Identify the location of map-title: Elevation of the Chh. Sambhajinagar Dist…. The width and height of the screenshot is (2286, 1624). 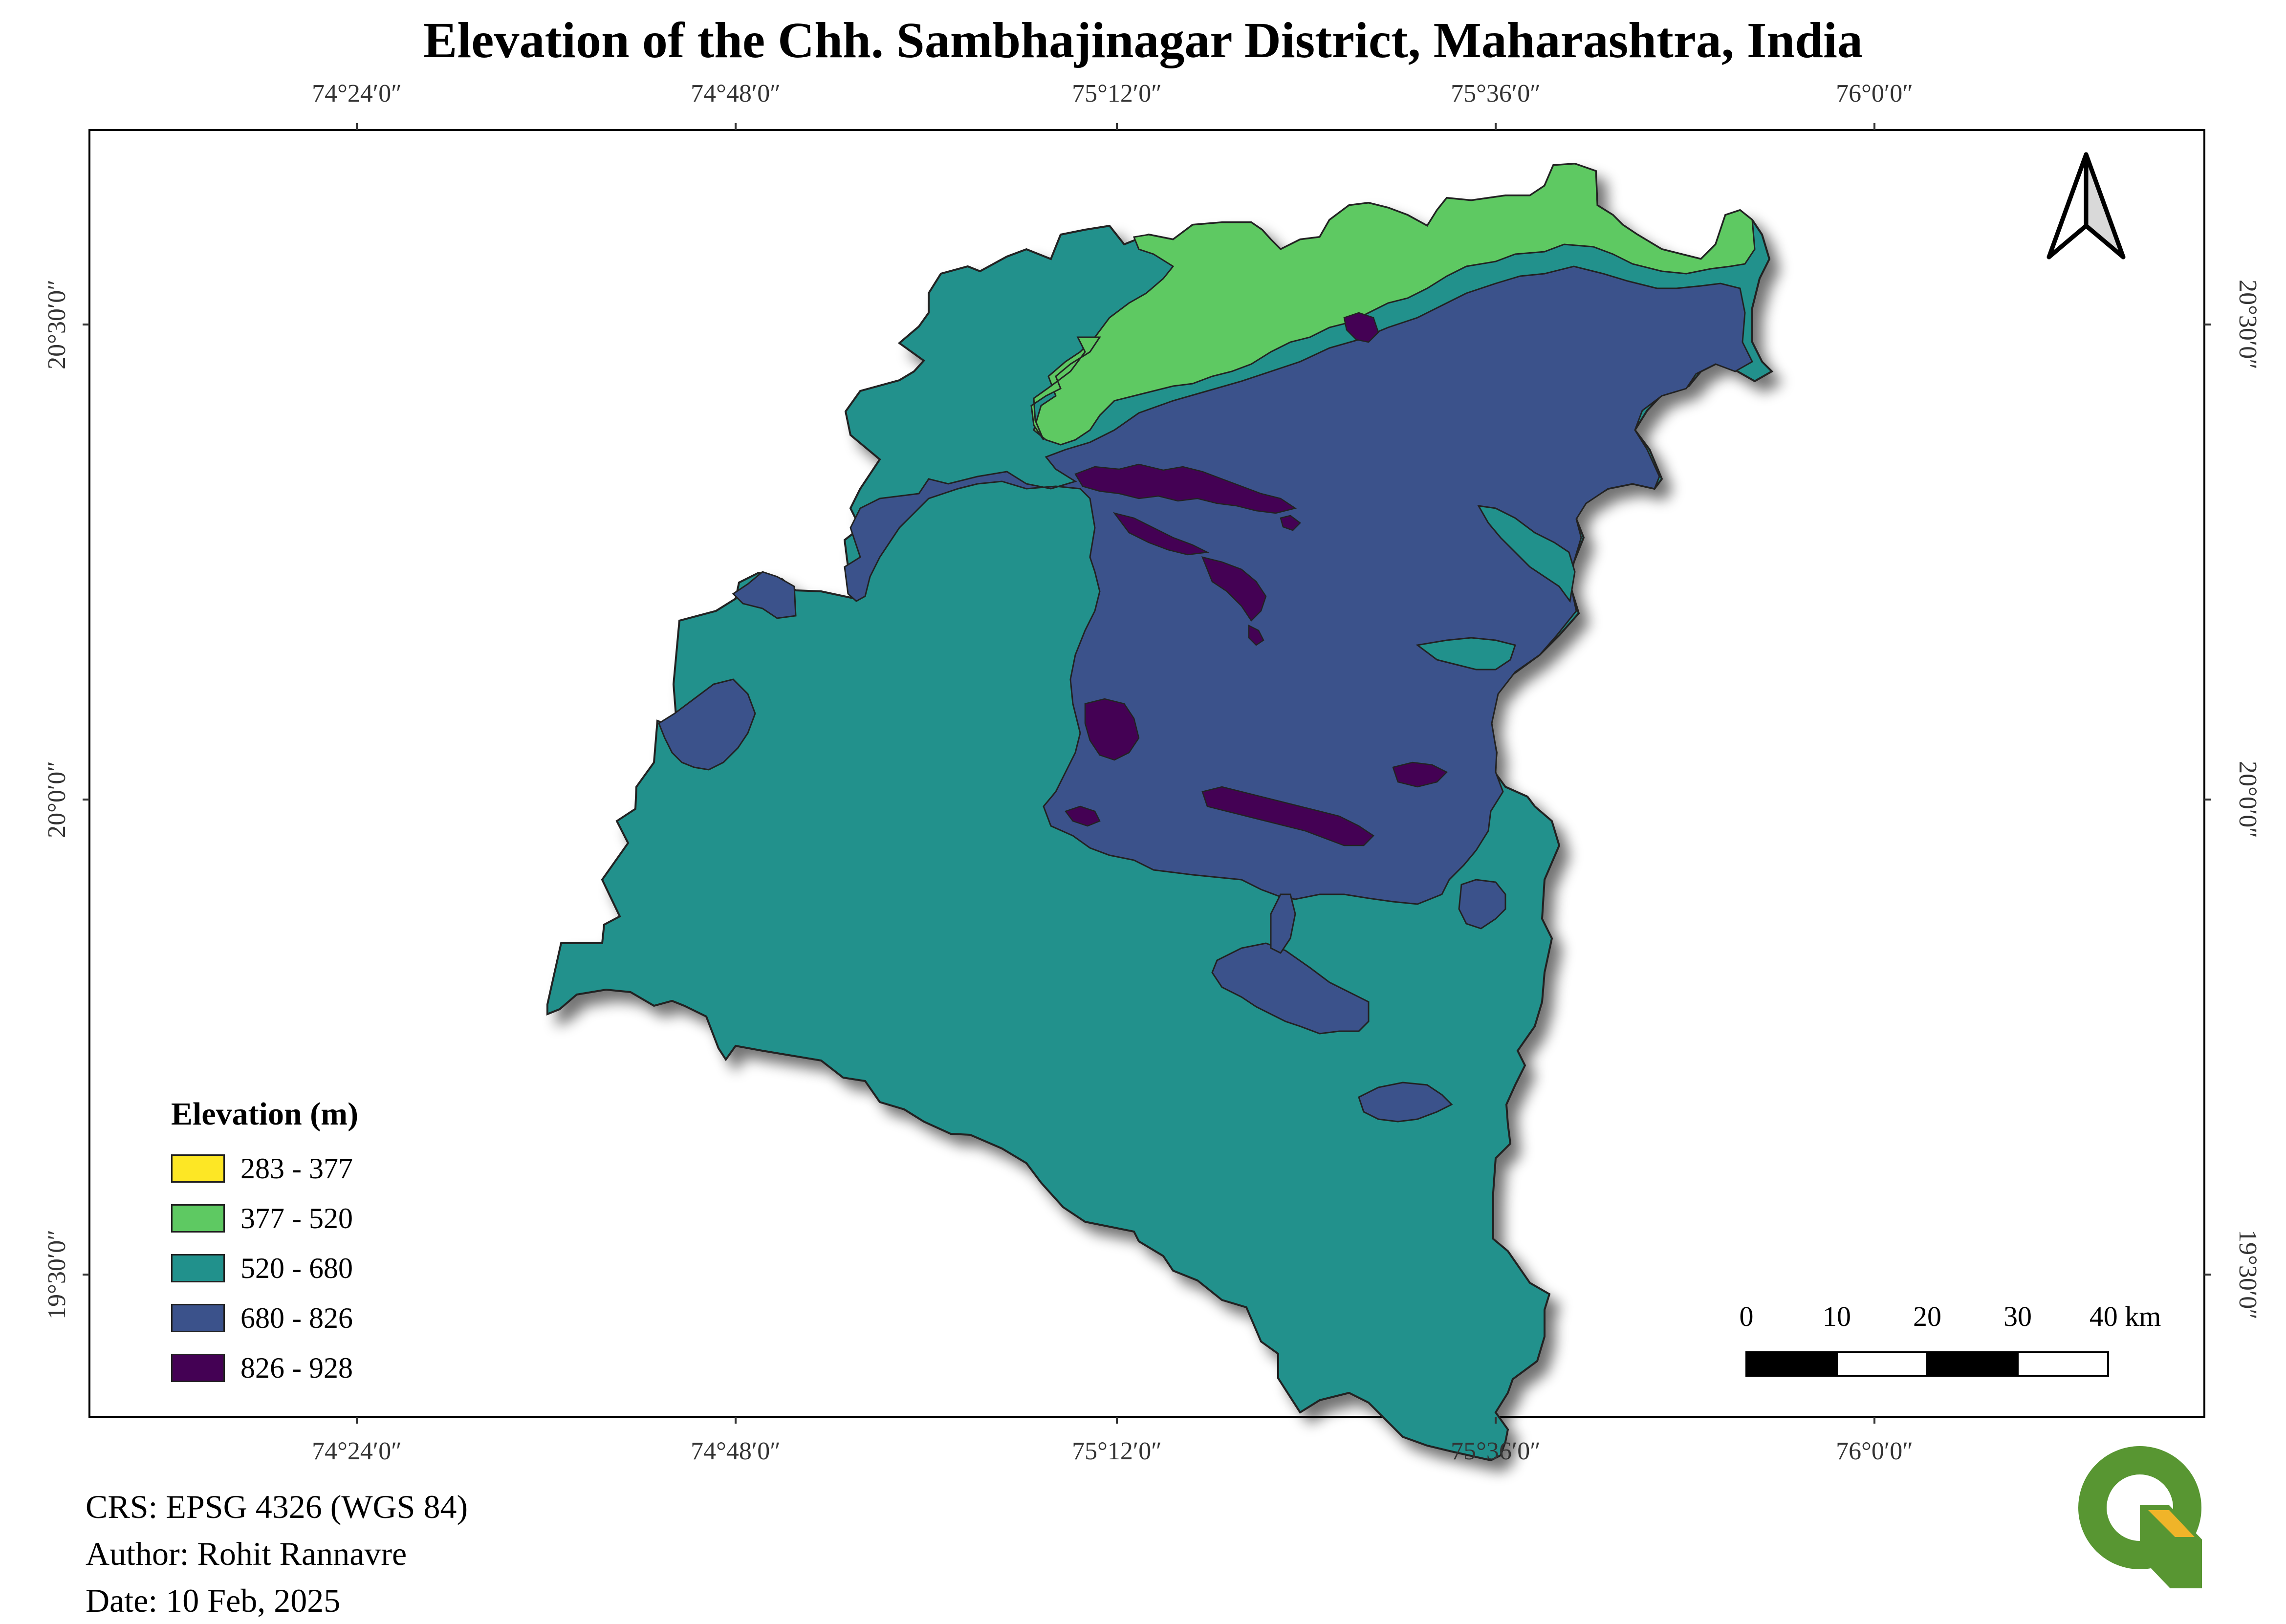
(1143, 40).